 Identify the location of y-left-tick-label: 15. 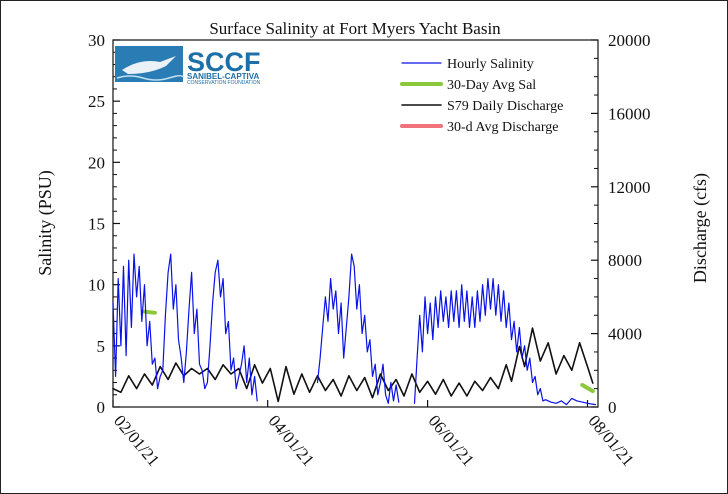
(96, 224).